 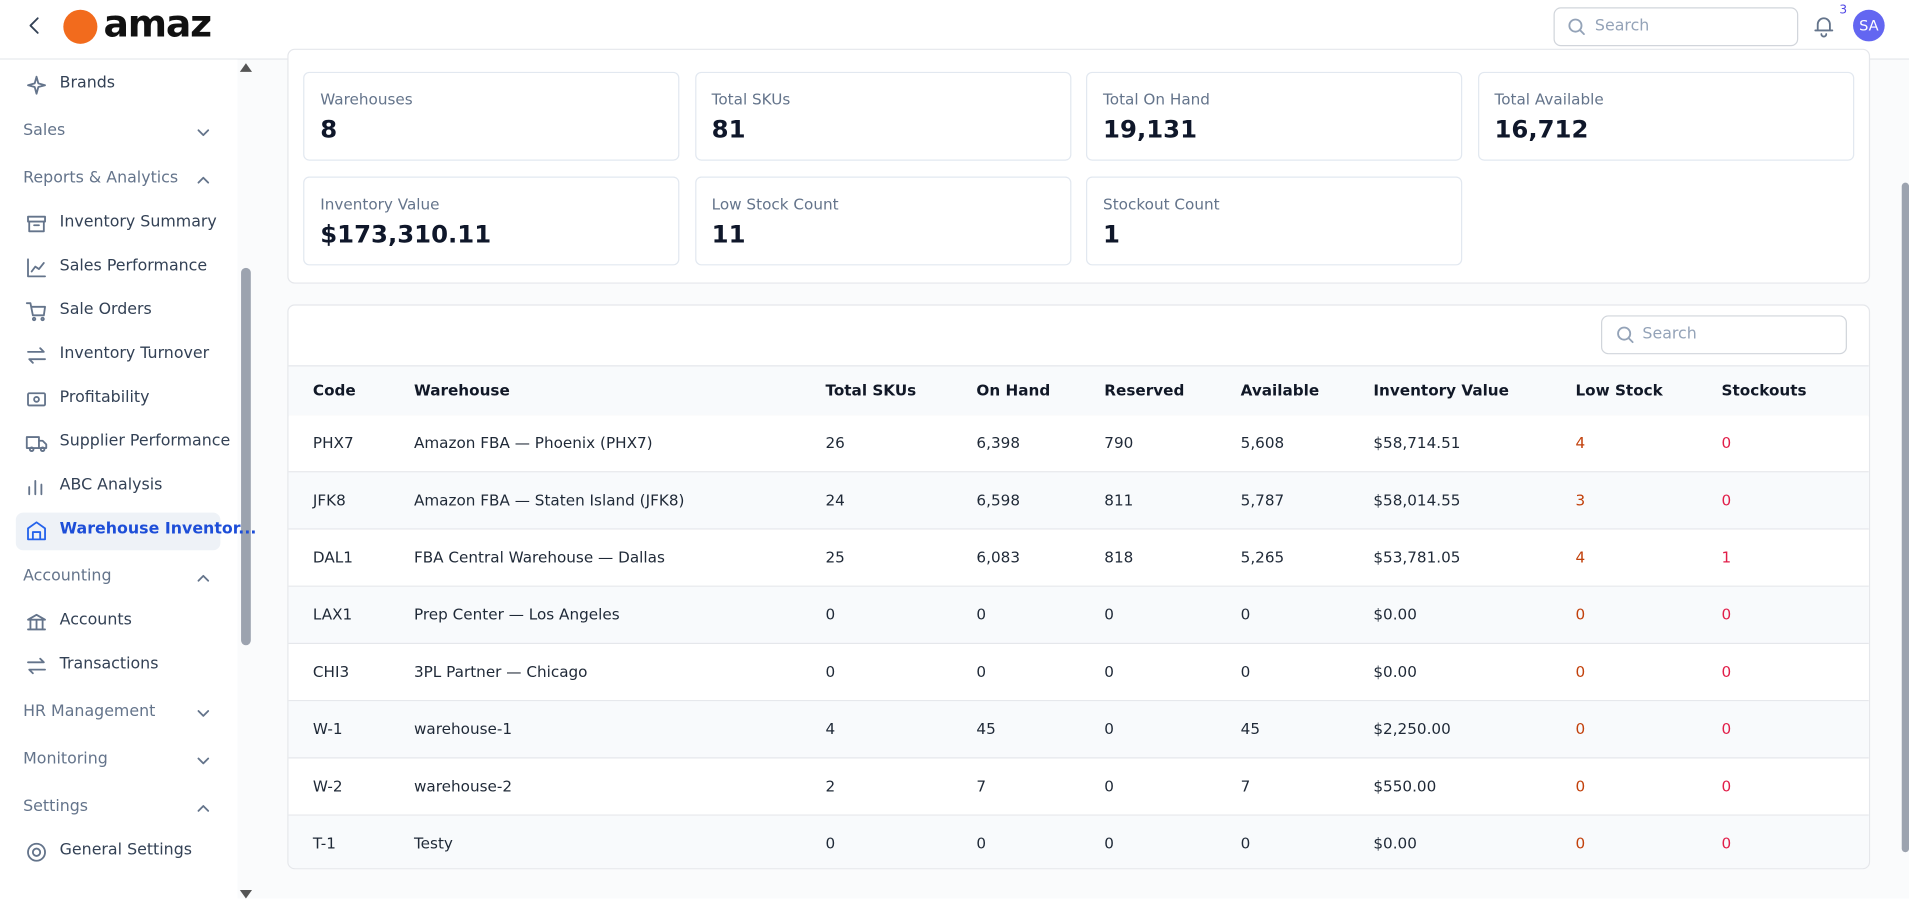 What do you see at coordinates (109, 664) in the screenshot?
I see `nav-item: Transactions` at bounding box center [109, 664].